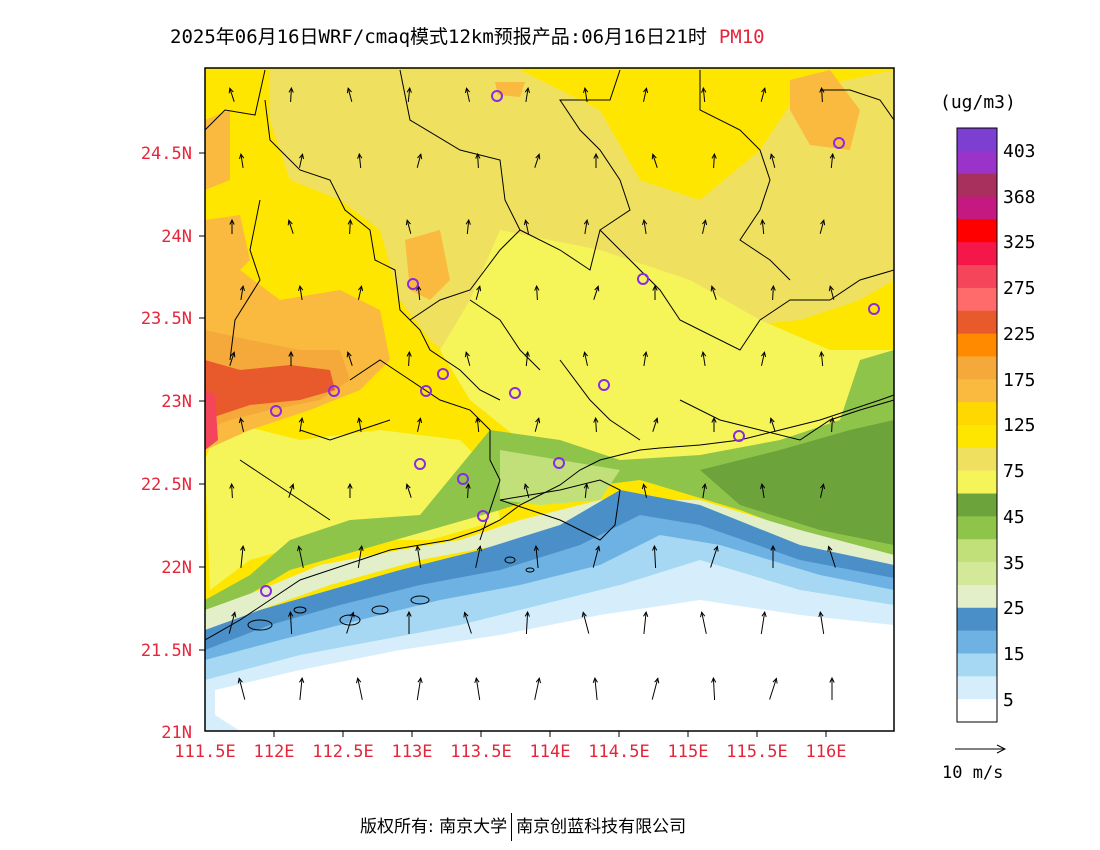 The height and width of the screenshot is (850, 1100). I want to click on legend-label: 25, so click(1014, 608).